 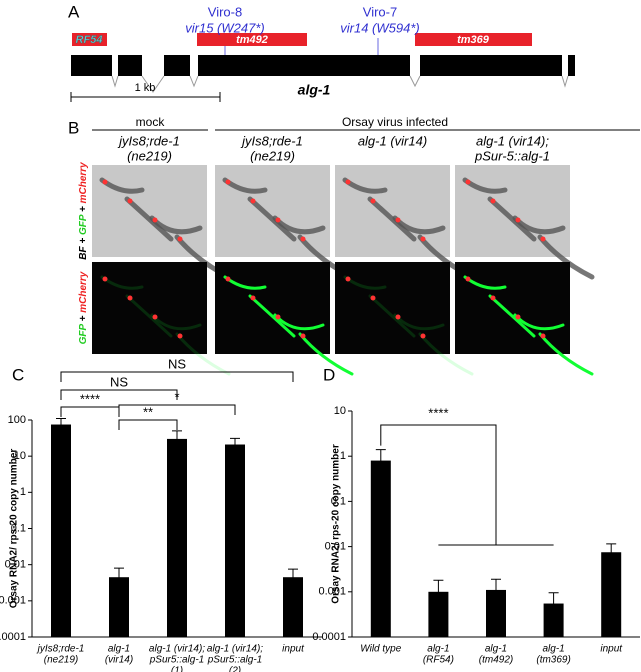 I want to click on y-tick-label: 0.0001, so click(x=13, y=637).